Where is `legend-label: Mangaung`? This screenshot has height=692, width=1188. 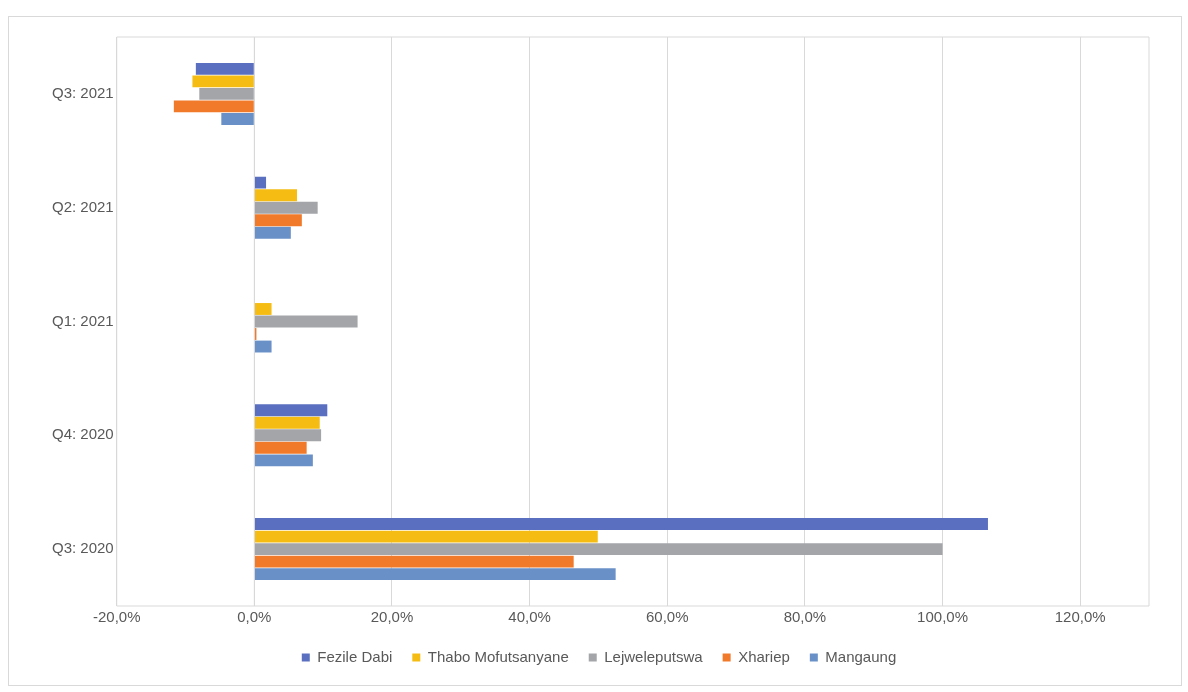 legend-label: Mangaung is located at coordinates (861, 656).